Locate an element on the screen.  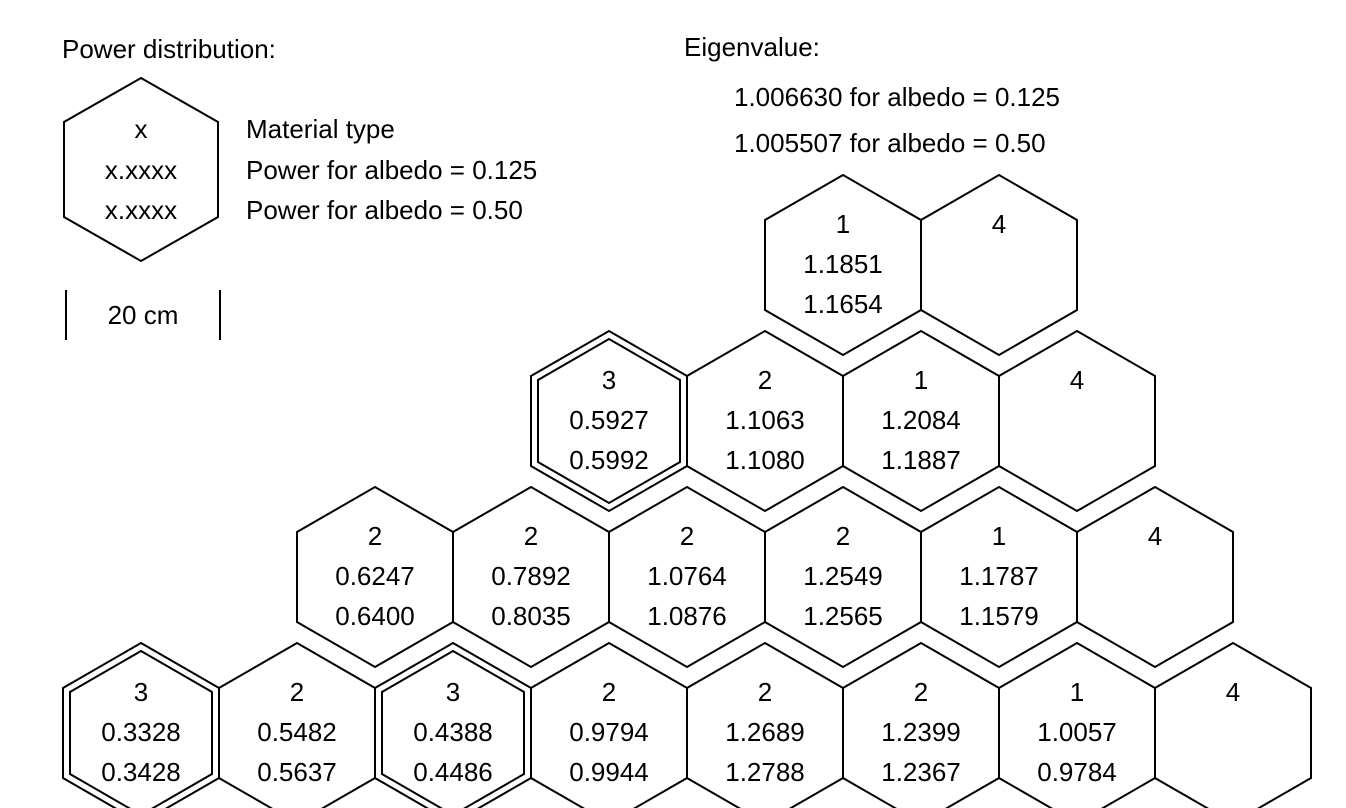
hex-power-albedo-0125: 1.2084 is located at coordinates (921, 420).